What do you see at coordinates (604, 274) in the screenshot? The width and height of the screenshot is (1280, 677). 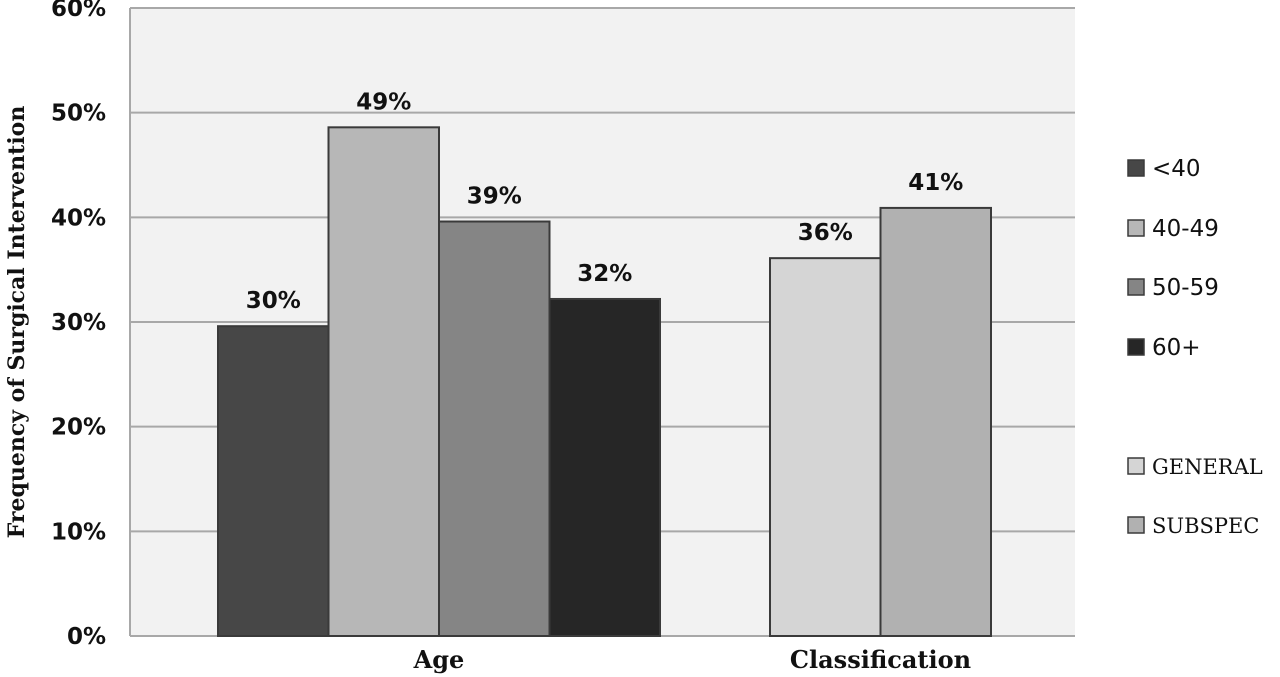 I see `data-label: 32%` at bounding box center [604, 274].